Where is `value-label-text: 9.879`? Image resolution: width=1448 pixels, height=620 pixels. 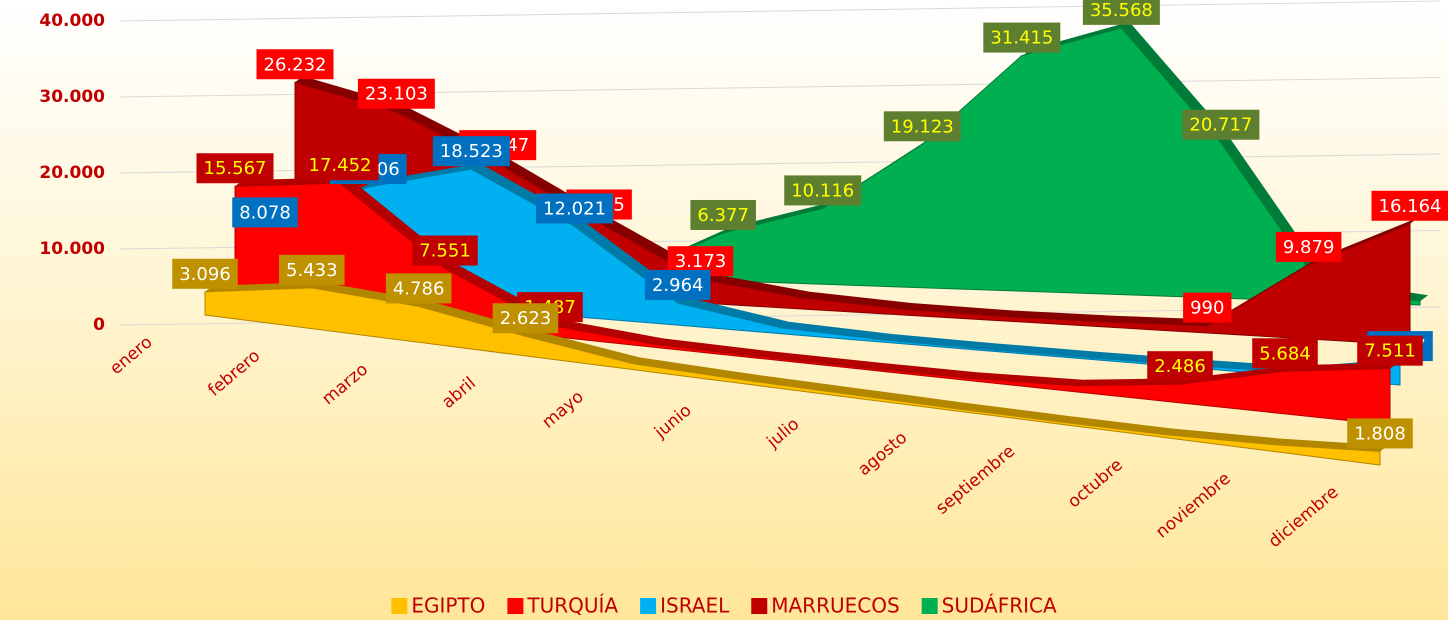
value-label-text: 9.879 is located at coordinates (1309, 247).